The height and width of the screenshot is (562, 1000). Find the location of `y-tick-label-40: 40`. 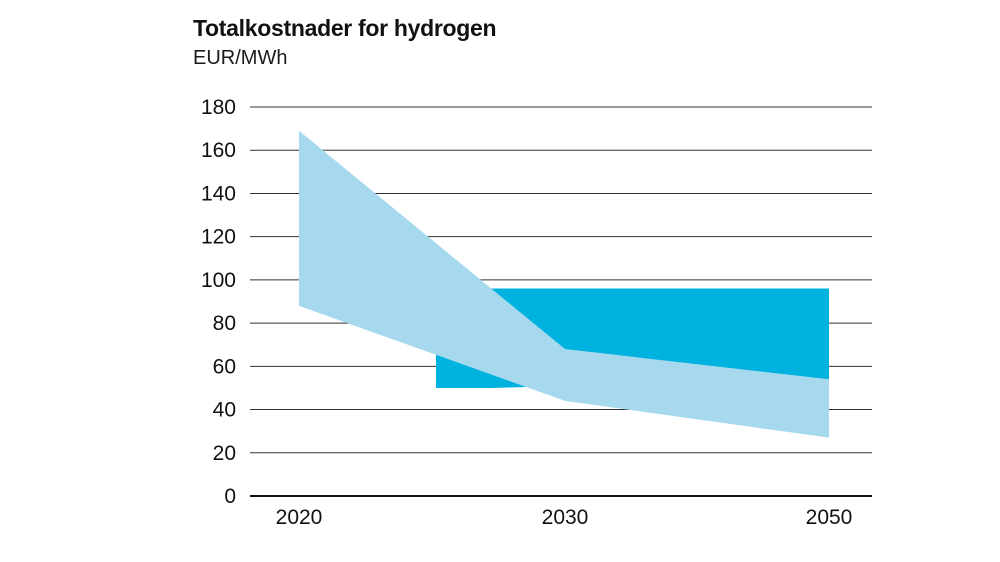

y-tick-label-40: 40 is located at coordinates (224, 410).